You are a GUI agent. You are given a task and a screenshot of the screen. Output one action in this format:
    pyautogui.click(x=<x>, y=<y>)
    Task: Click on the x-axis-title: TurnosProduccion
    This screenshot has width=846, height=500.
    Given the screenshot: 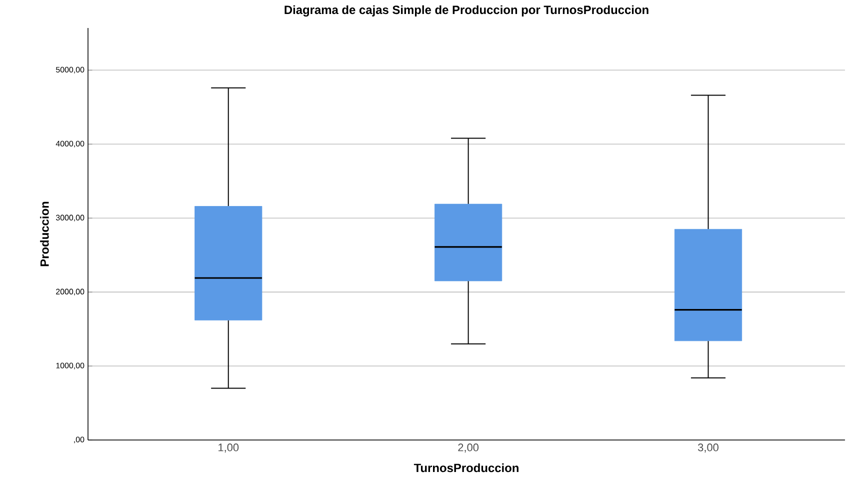 What is the action you would take?
    pyautogui.click(x=466, y=467)
    